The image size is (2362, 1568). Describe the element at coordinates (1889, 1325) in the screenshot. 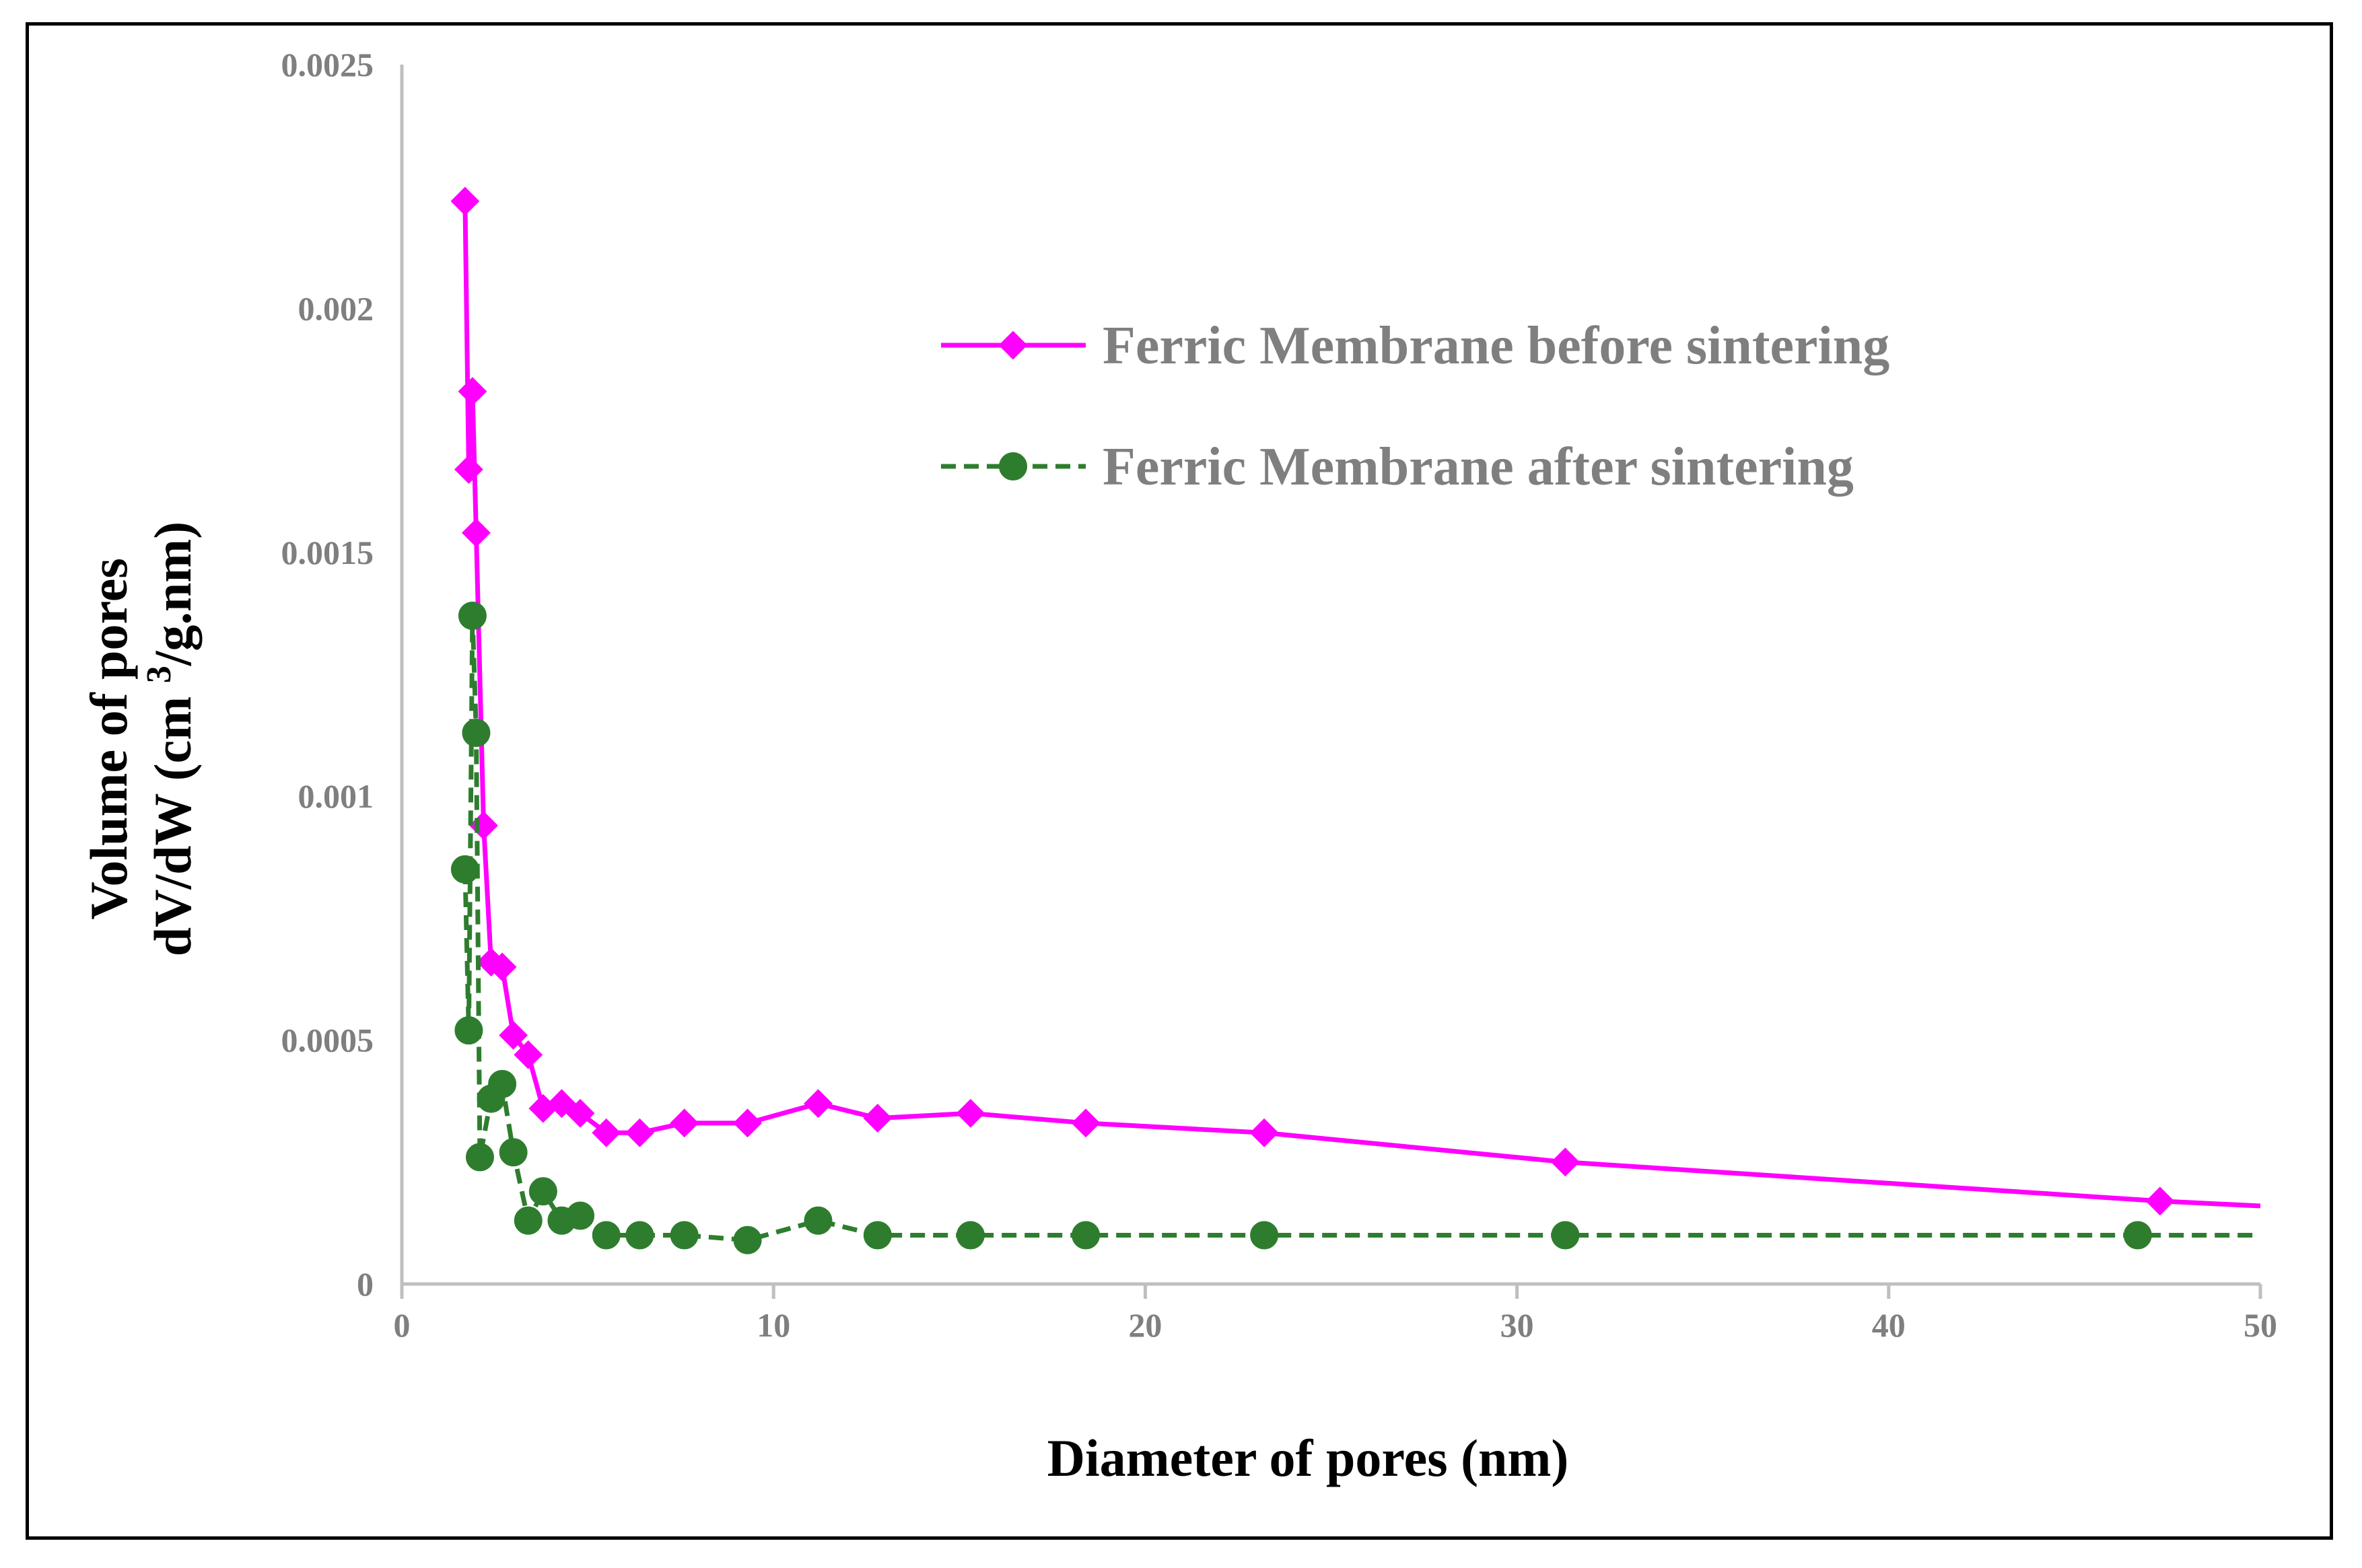

I see `x-tick-label: 40` at that location.